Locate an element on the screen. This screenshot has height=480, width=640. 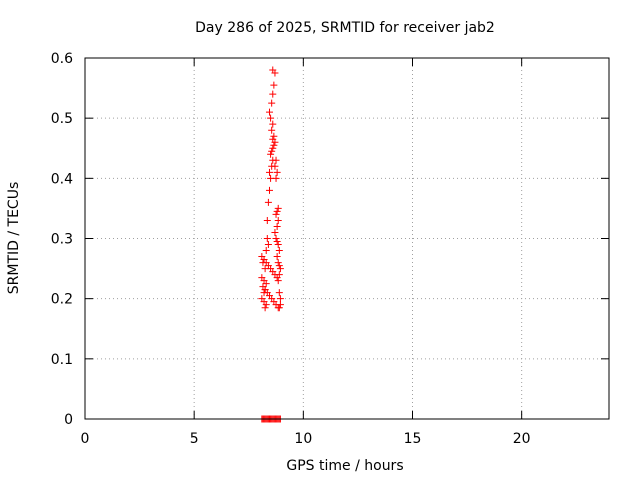
x-tick-label: 0 is located at coordinates (85, 439).